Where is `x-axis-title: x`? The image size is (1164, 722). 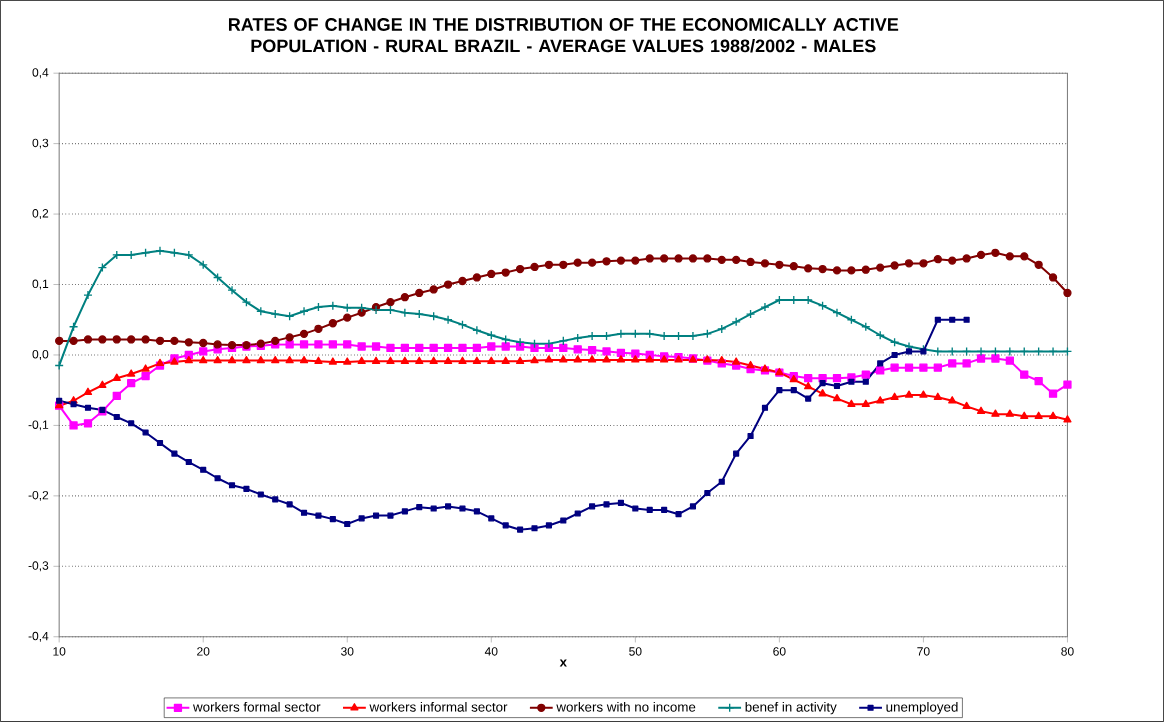
x-axis-title: x is located at coordinates (563, 663).